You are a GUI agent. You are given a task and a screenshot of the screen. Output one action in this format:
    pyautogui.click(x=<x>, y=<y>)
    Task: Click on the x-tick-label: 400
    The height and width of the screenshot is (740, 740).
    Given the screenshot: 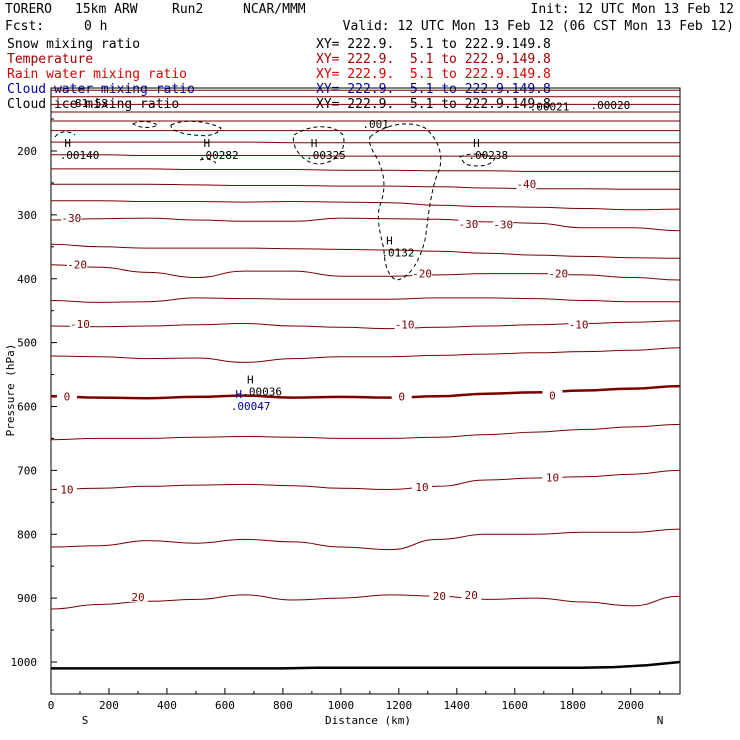 What is the action you would take?
    pyautogui.click(x=167, y=705)
    